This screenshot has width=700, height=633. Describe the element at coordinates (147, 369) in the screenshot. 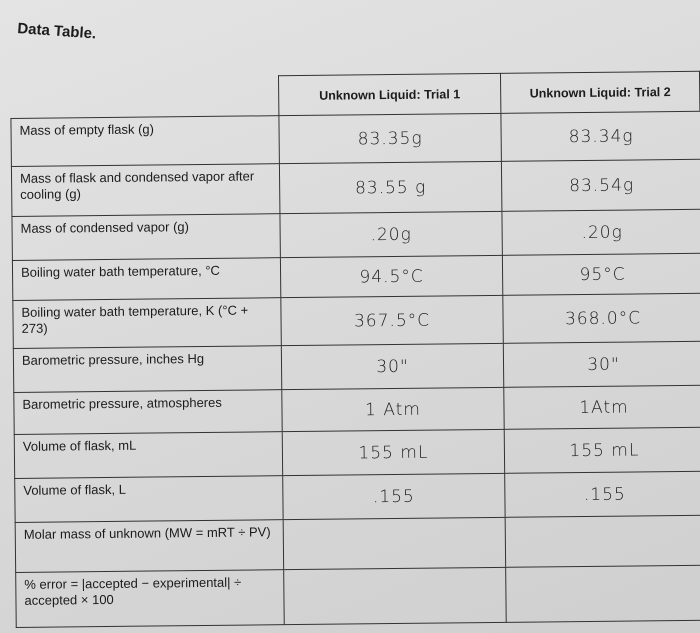

I see `row-label: Barometric pressure, inches Hg` at that location.